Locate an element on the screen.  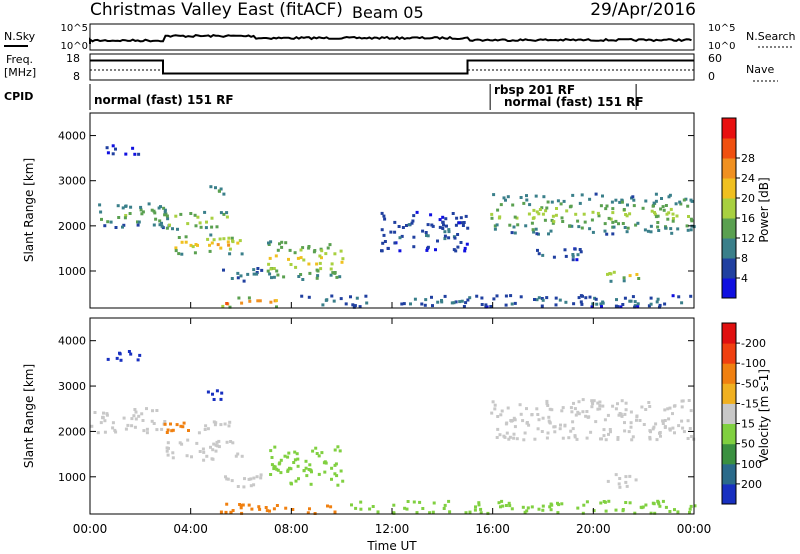
power-colorbar: 4 8 12 16 20 24 28 is located at coordinates (738, 208).